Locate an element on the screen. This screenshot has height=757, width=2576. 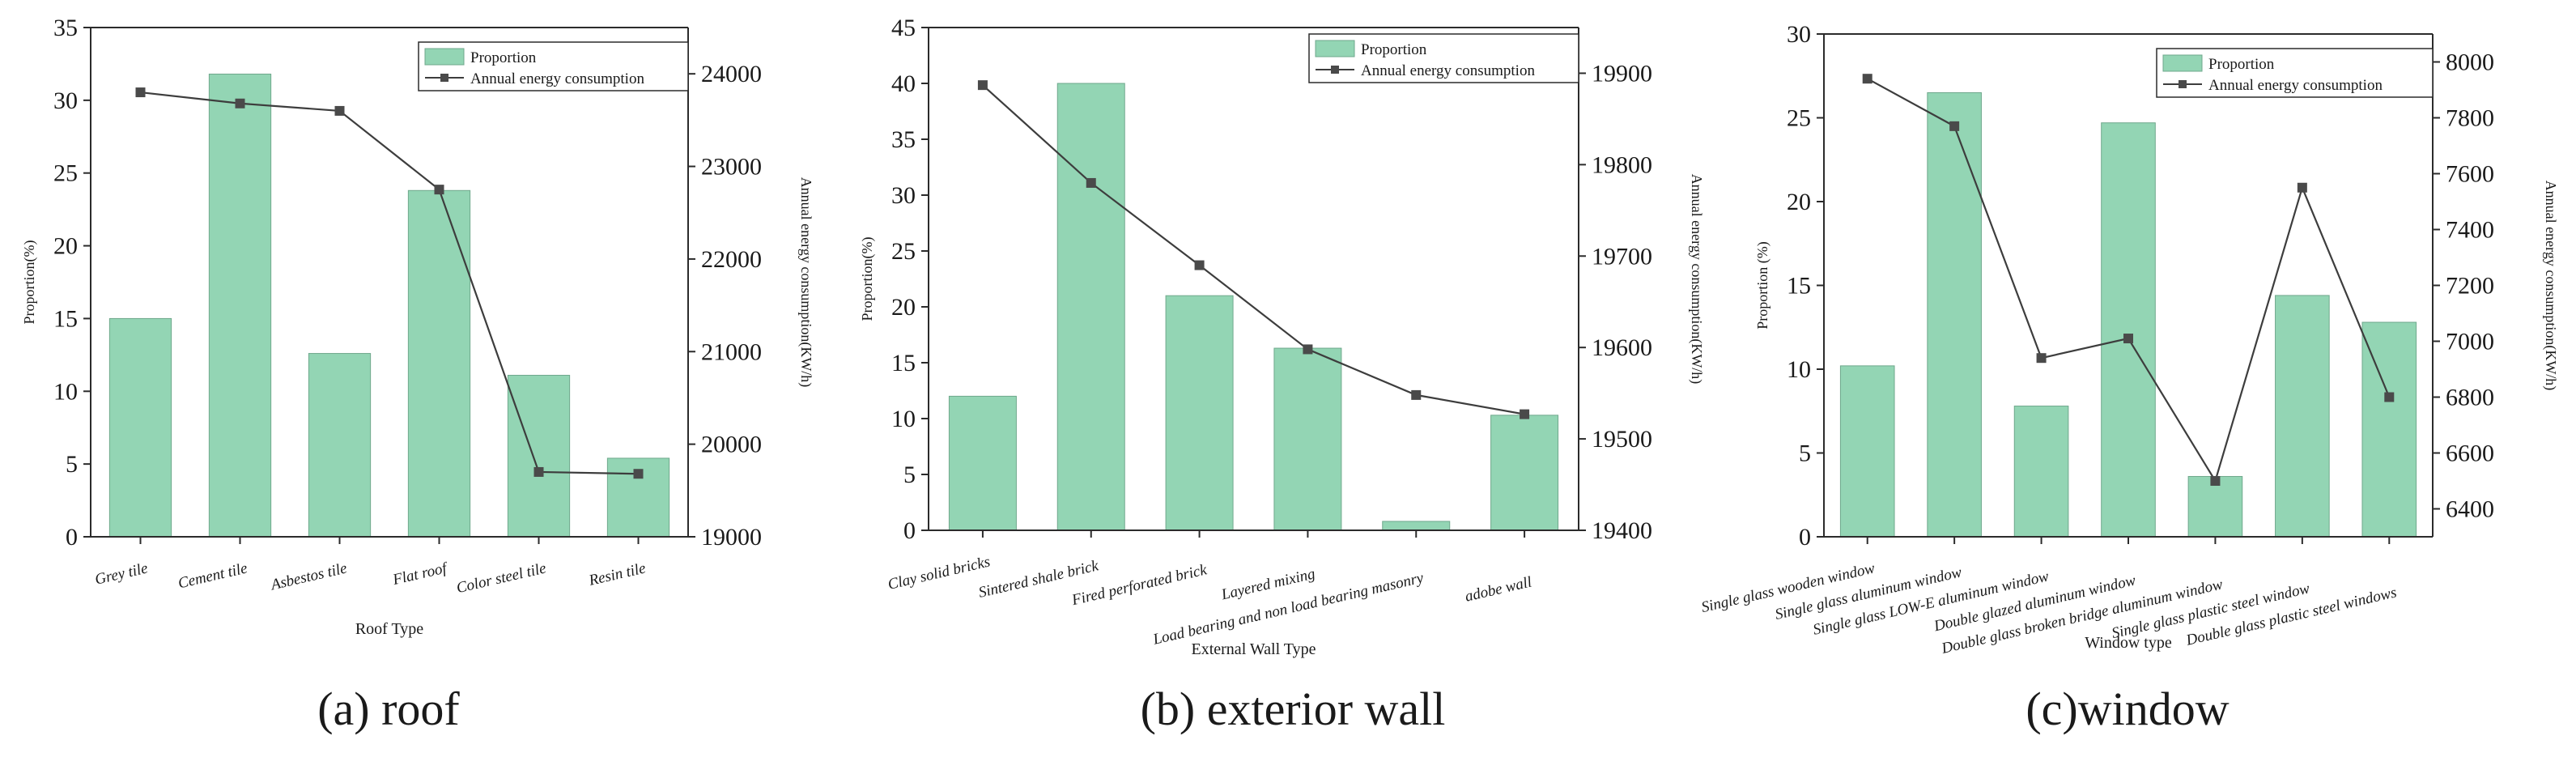
y-tick-label: 40 is located at coordinates (903, 83).